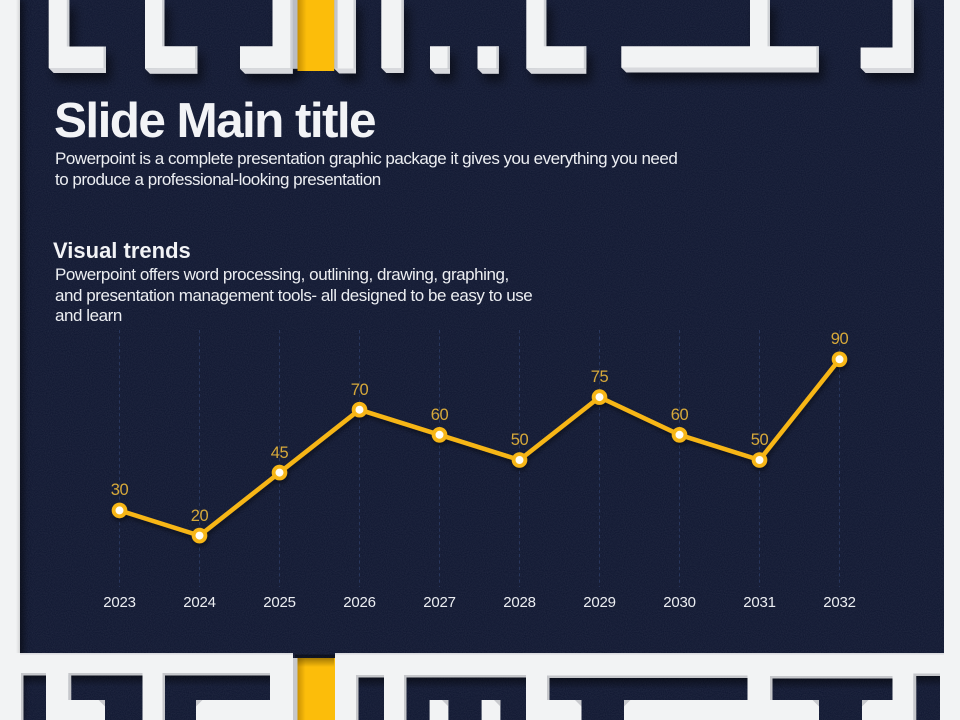 The image size is (960, 720). I want to click on svg-text: 2024, so click(199, 602).